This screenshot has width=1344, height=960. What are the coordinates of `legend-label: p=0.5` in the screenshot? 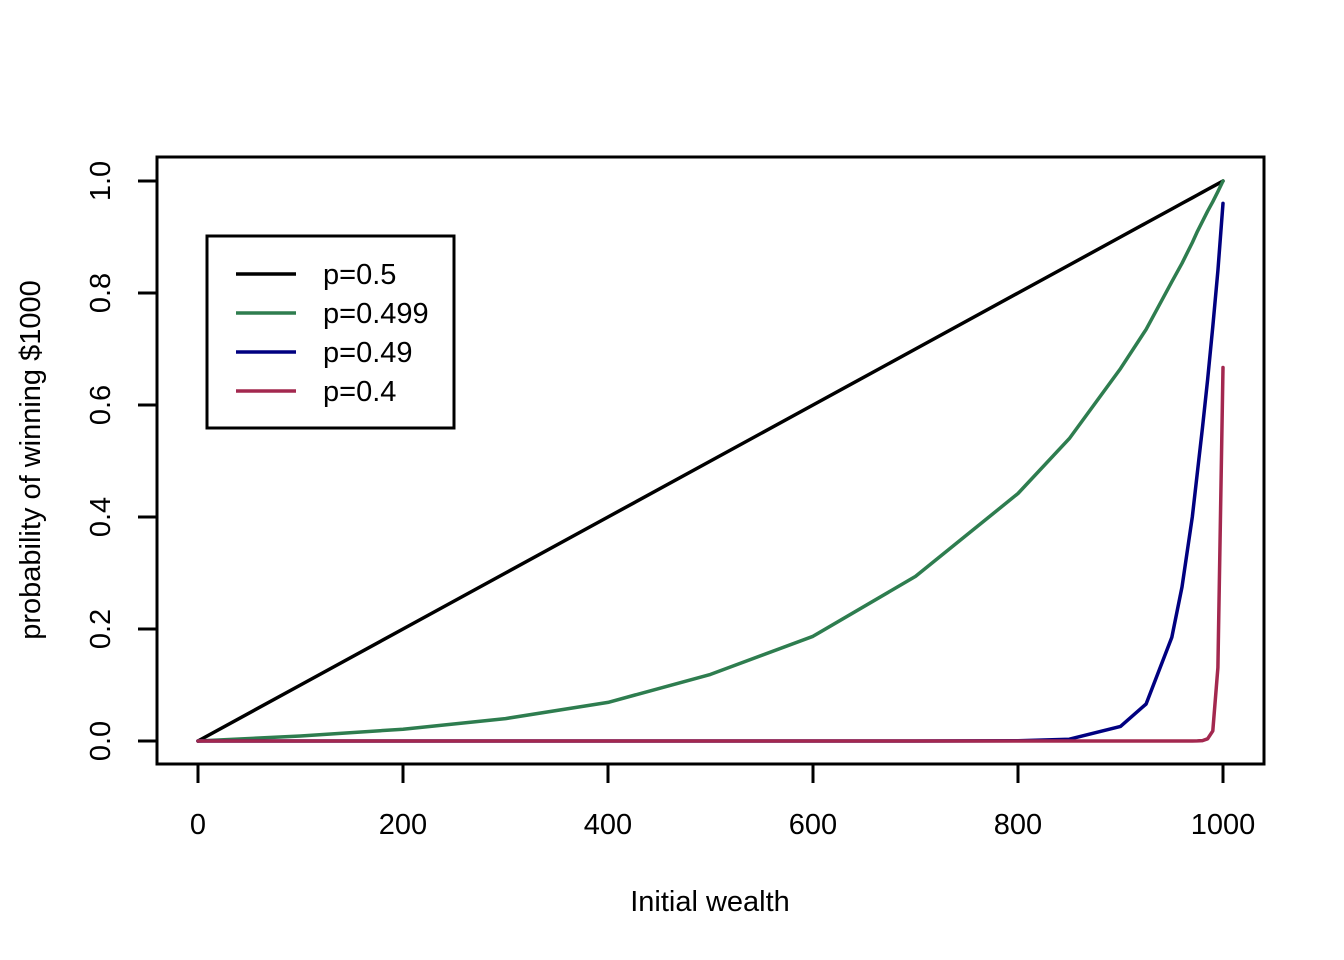 It's located at (359, 275).